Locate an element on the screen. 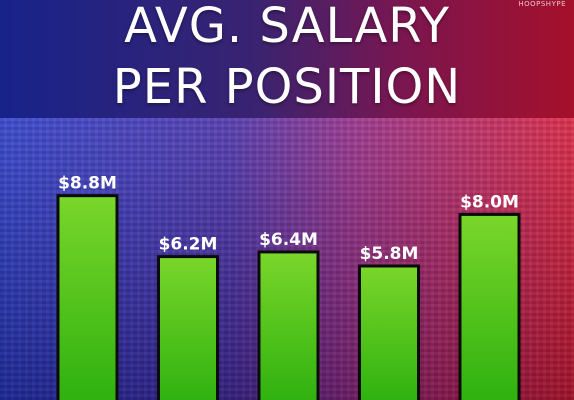 The height and width of the screenshot is (400, 574). bar-value-label-1: $8.8M is located at coordinates (87, 184).